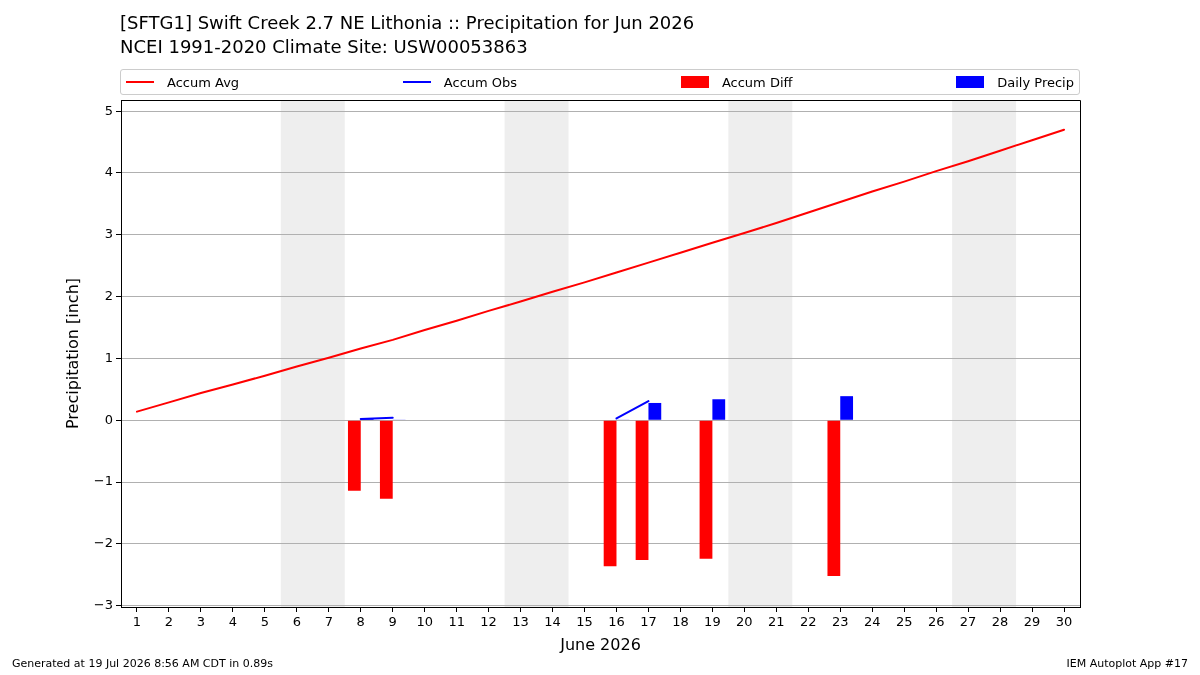 This screenshot has width=1200, height=675. What do you see at coordinates (392, 622) in the screenshot?
I see `x-tick-label: 9` at bounding box center [392, 622].